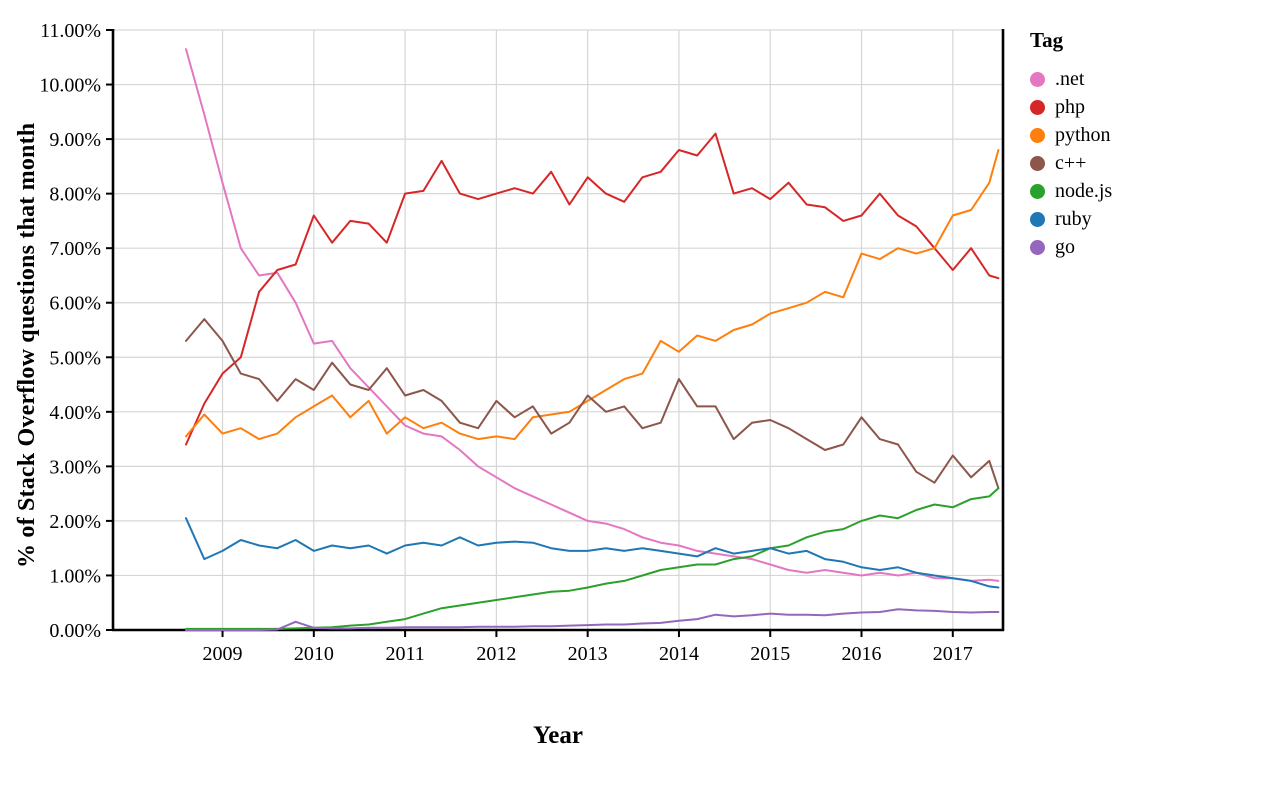 The width and height of the screenshot is (1266, 810). I want to click on y-tick-label: 6.00%, so click(75, 304).